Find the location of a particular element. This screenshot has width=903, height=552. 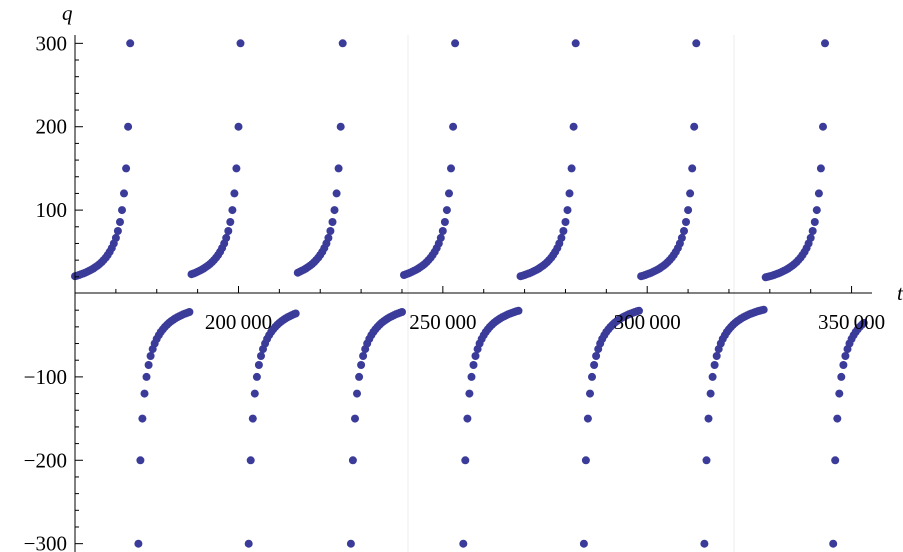

y-tick-label: 100 is located at coordinates (52, 210).